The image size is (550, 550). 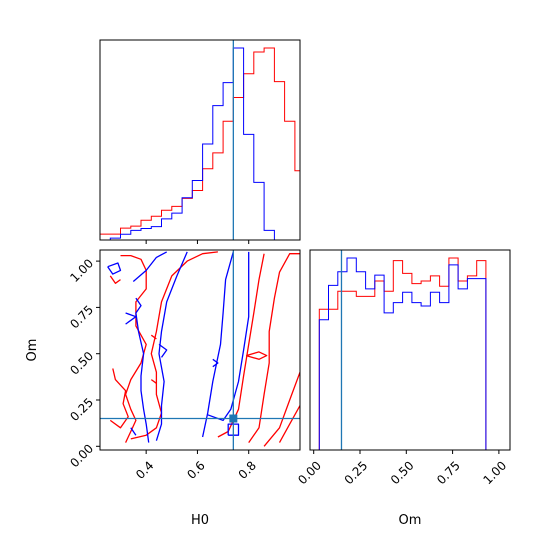 I want to click on h0-tick-label-0: 0.4, so click(x=144, y=469).